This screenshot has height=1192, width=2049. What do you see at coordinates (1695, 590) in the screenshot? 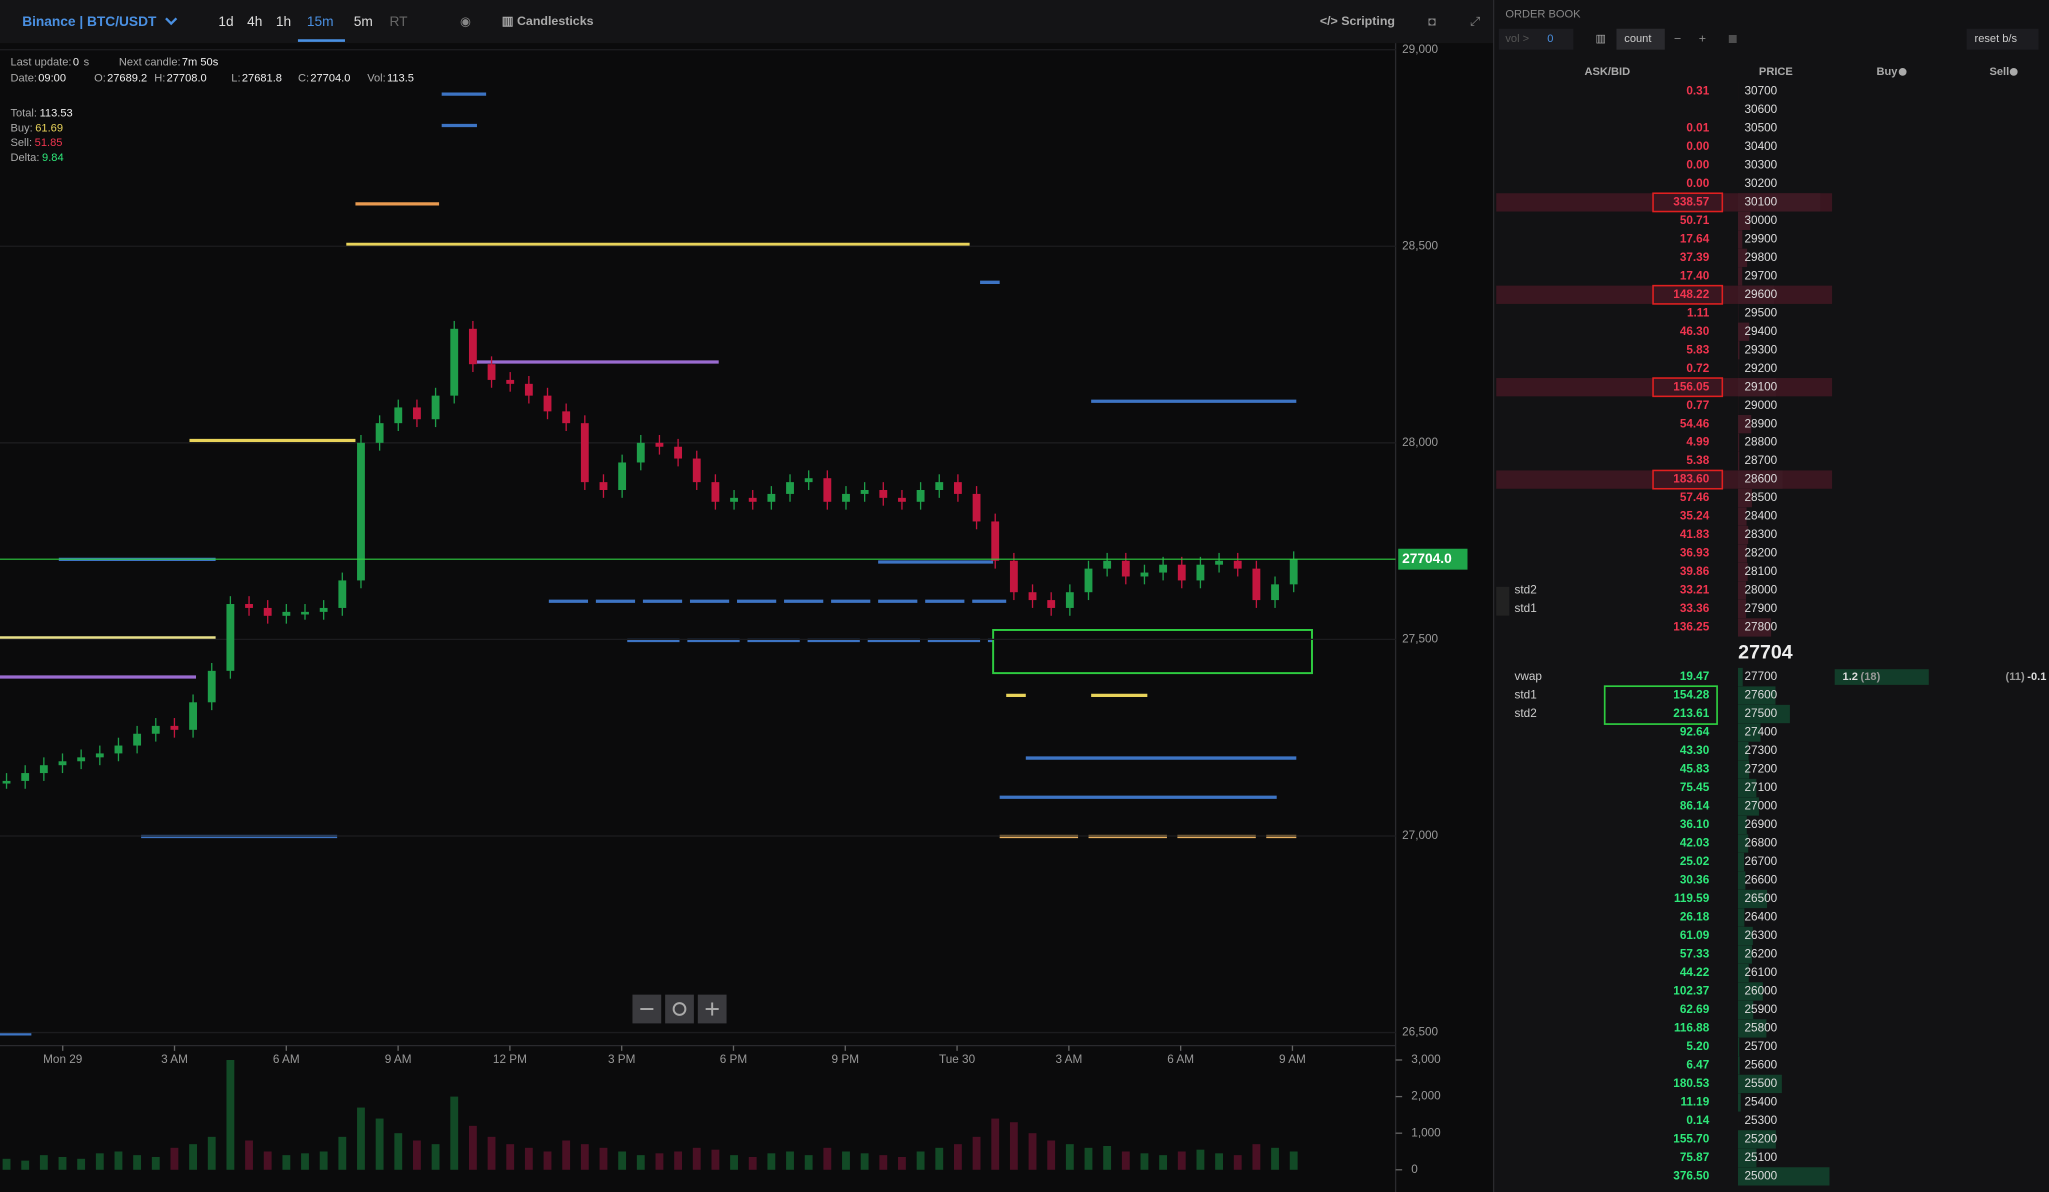
I see `size: 33.21` at bounding box center [1695, 590].